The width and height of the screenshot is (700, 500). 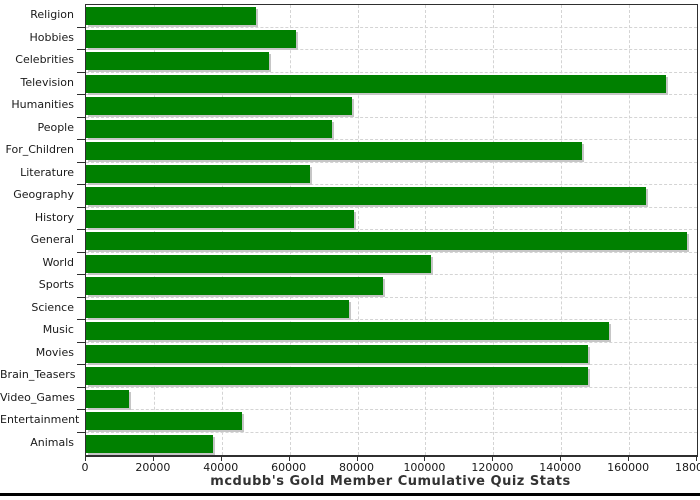 I want to click on category-label: For_Children, so click(x=39, y=149).